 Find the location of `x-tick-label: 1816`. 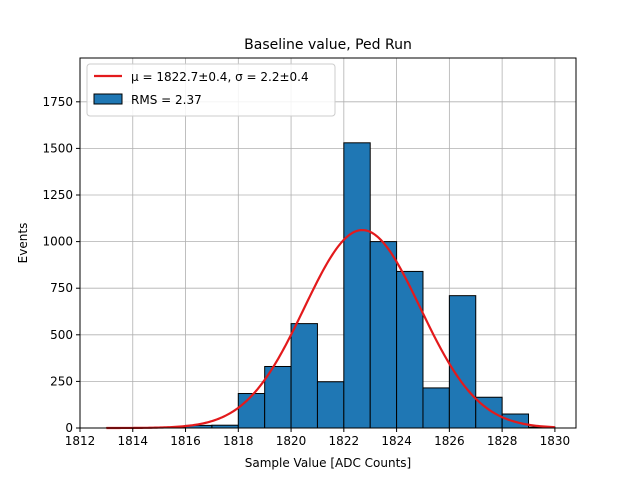

x-tick-label: 1816 is located at coordinates (185, 441).